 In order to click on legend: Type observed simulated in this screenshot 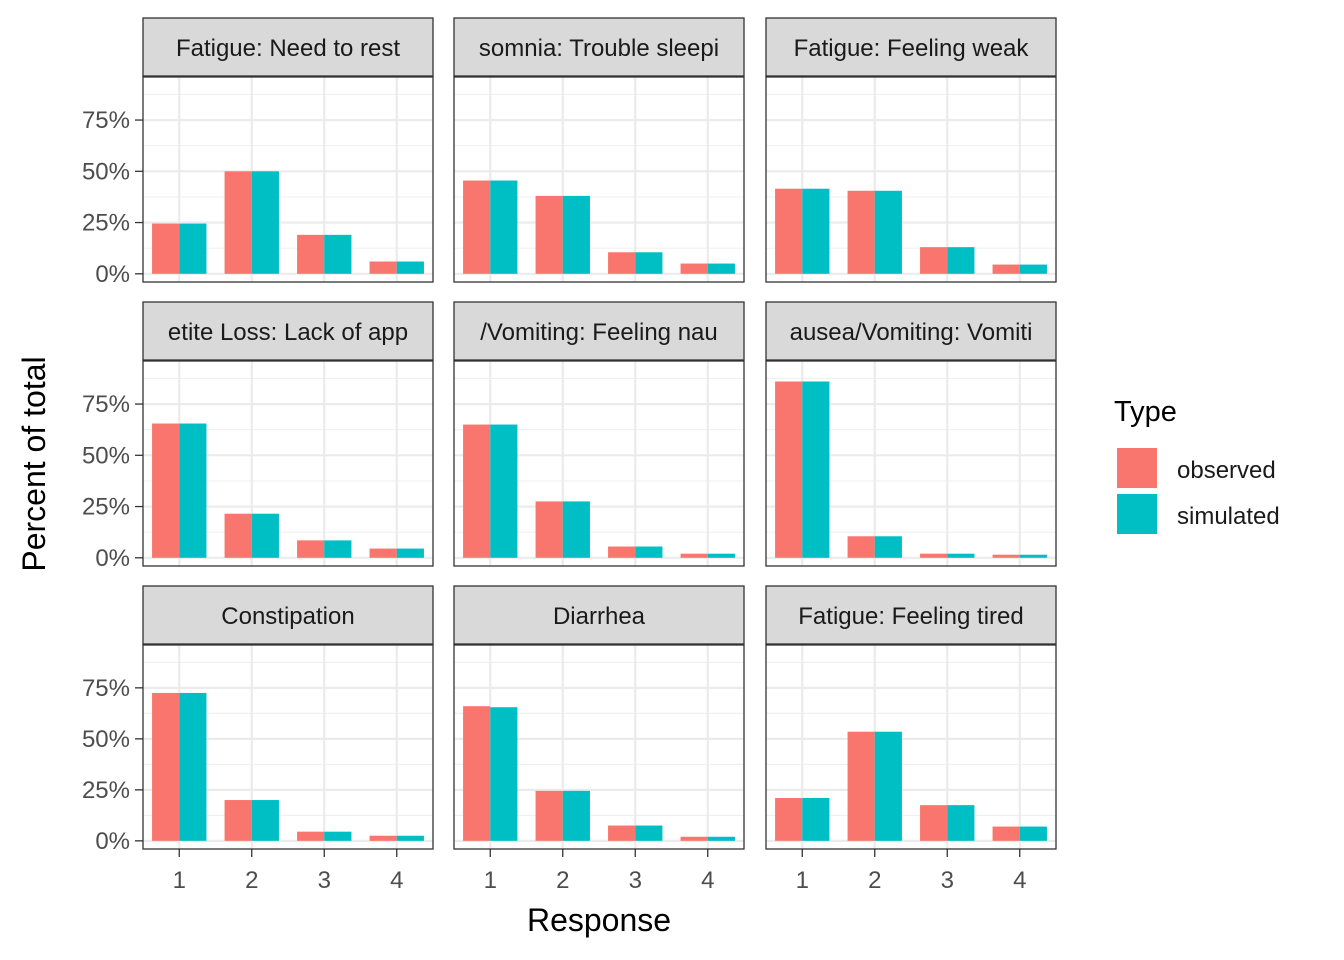, I will do `click(1197, 465)`.